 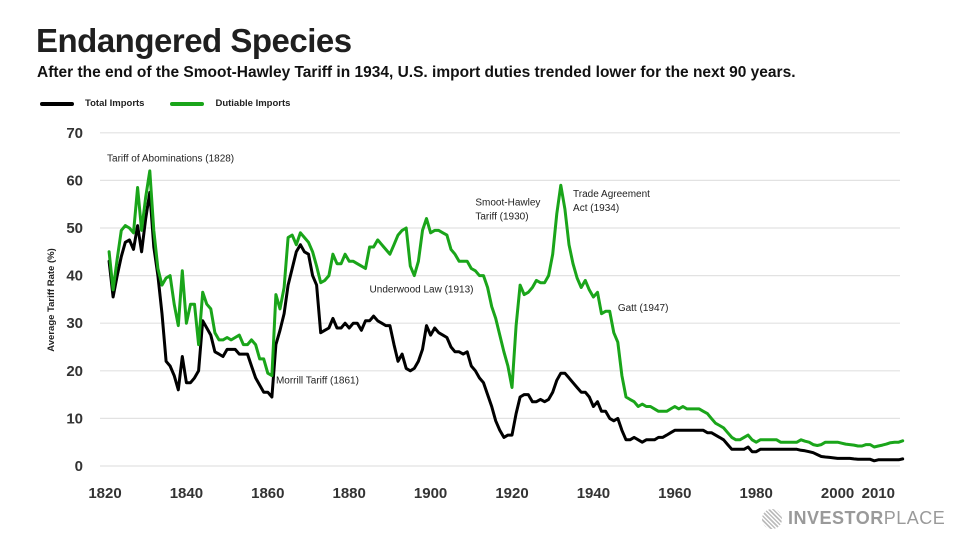 What do you see at coordinates (756, 493) in the screenshot?
I see `x-tick-label: 1980` at bounding box center [756, 493].